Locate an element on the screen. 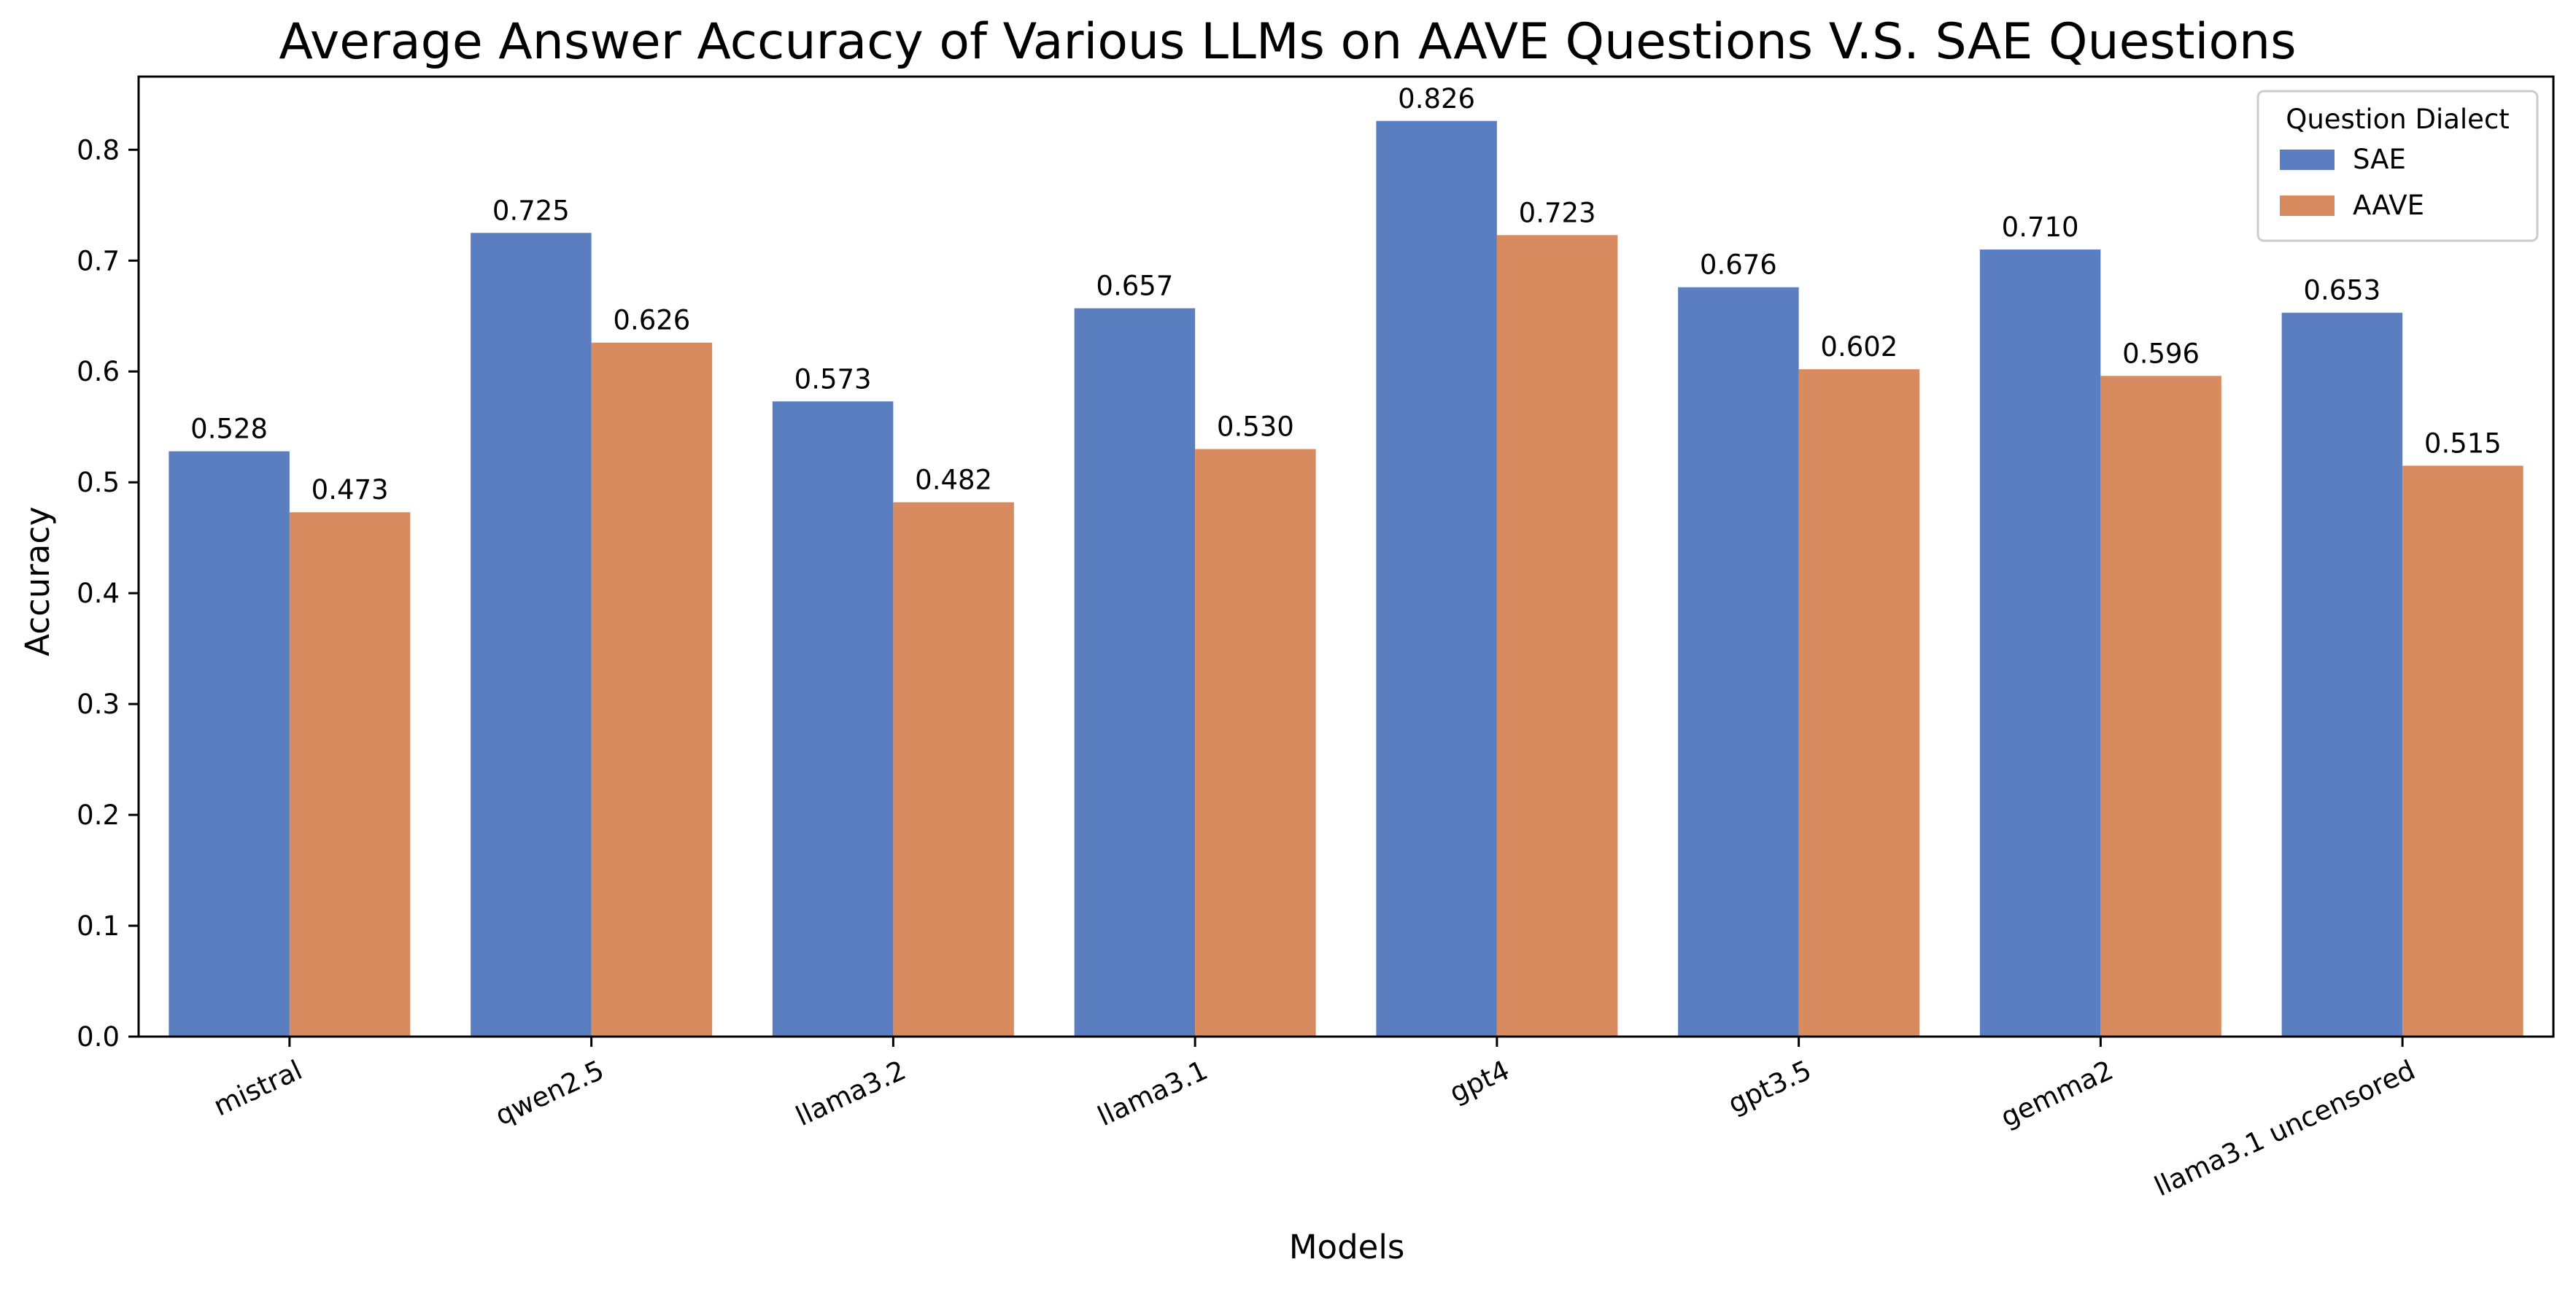  y-tick-label-8: 0.8 is located at coordinates (98, 150).